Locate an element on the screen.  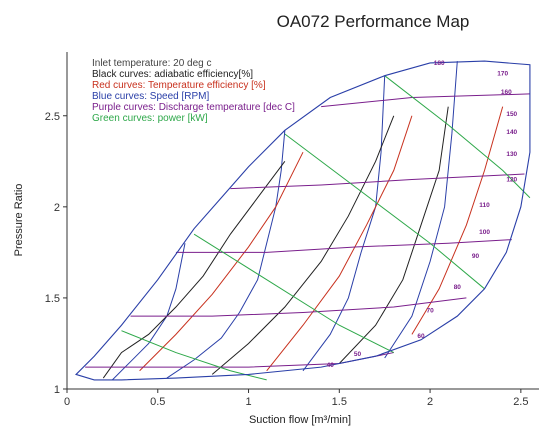
x-tick-label-5: 2.5 is located at coordinates (520, 402).